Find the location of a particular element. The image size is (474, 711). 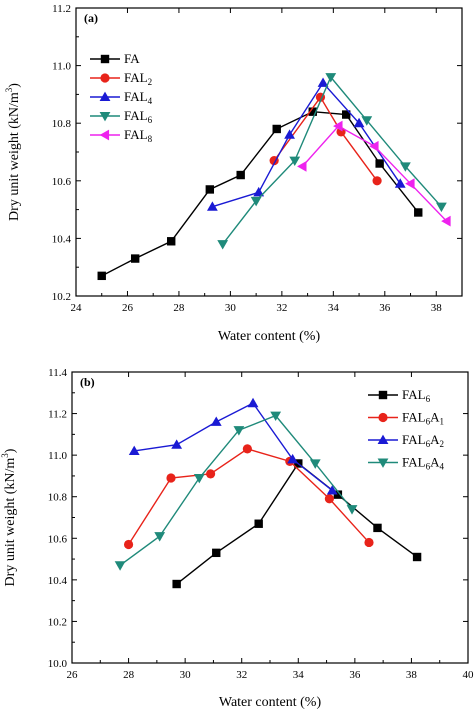

x-tick-label: 32 is located at coordinates (281, 308).